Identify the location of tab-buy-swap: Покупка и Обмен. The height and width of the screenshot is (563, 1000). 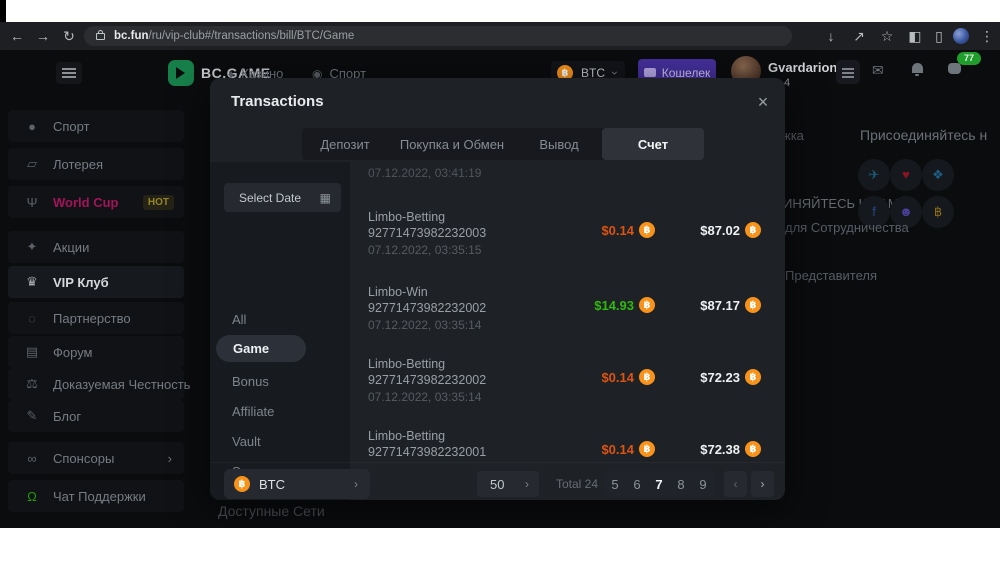
(452, 144).